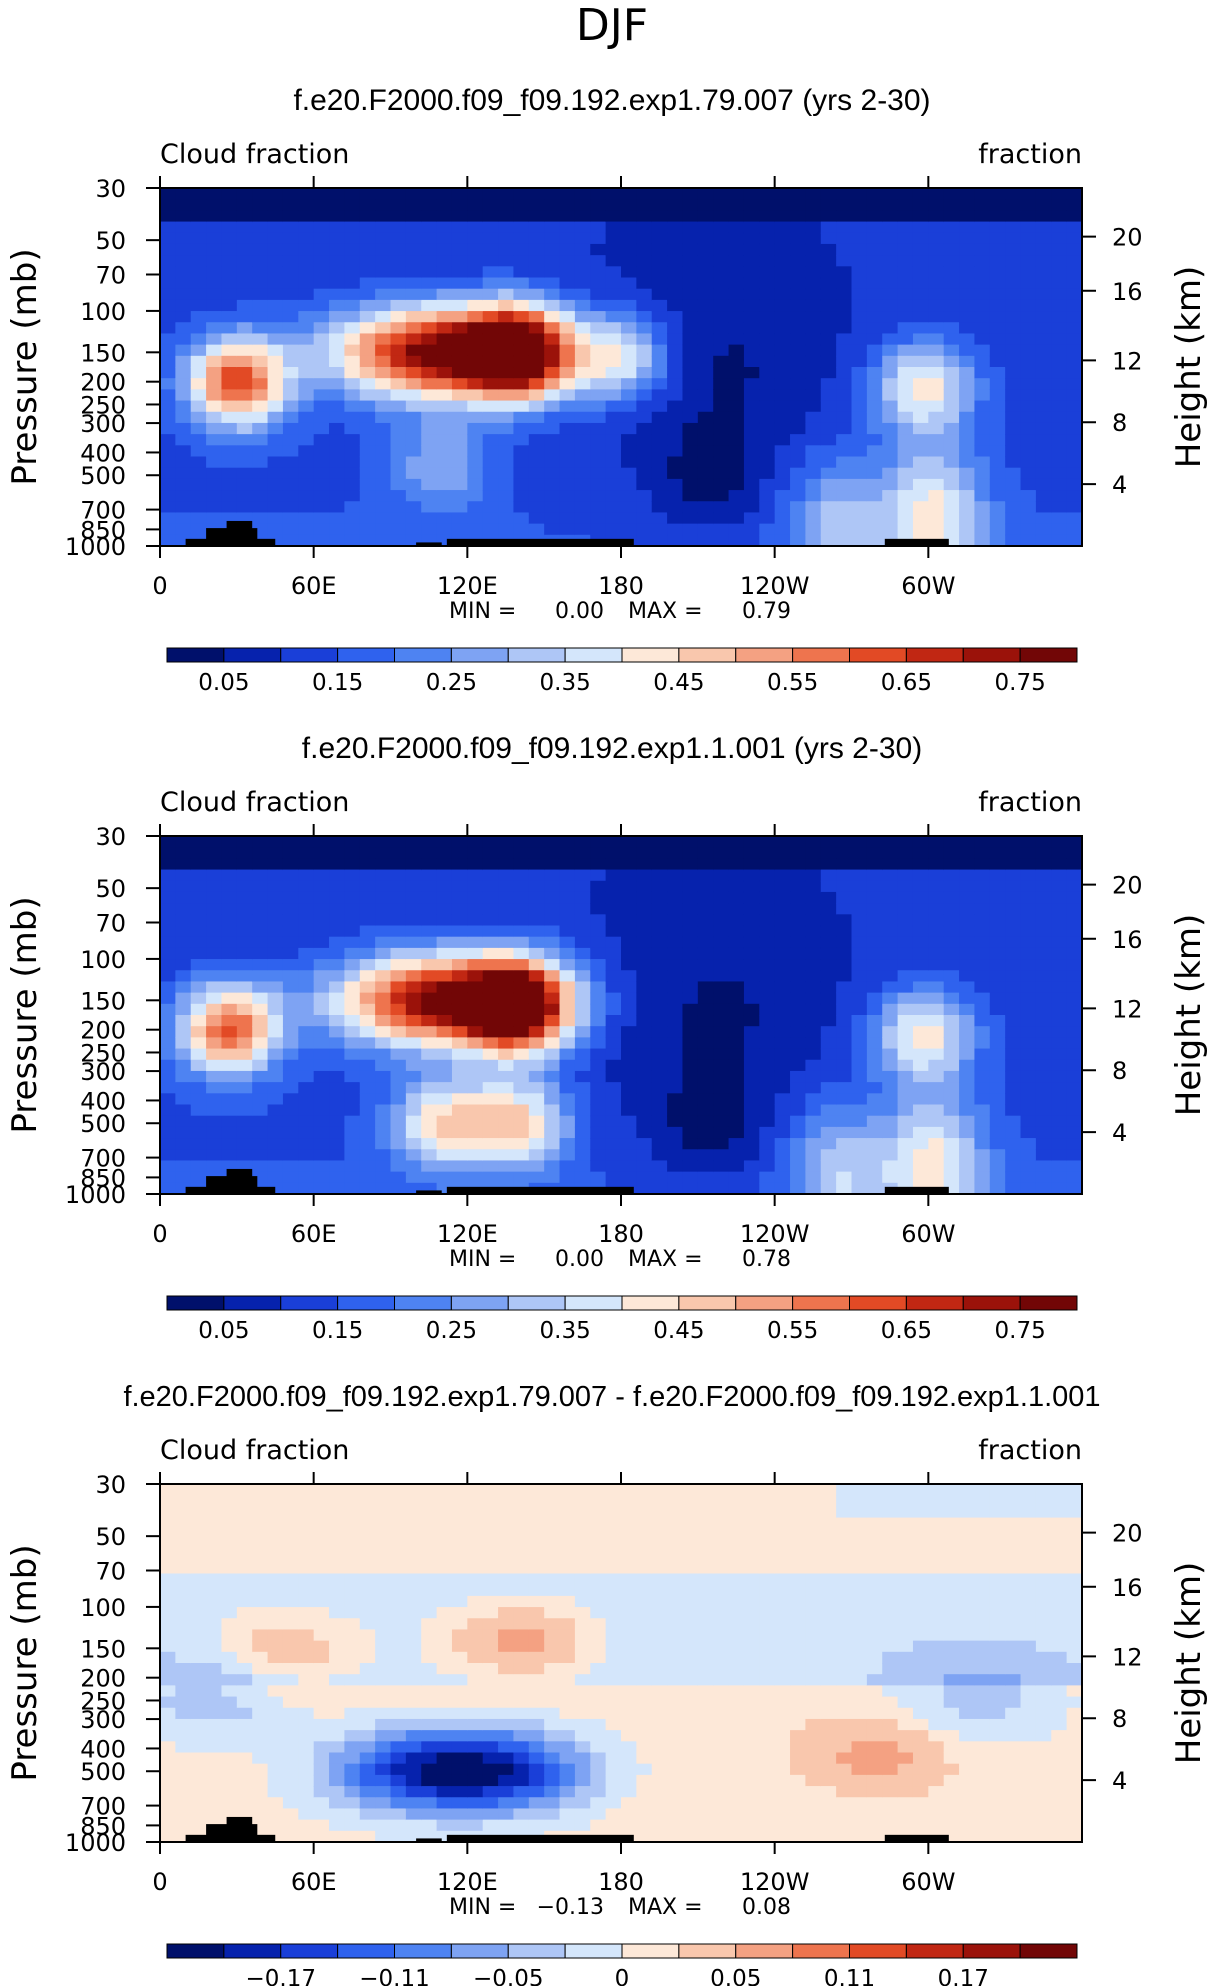 The image size is (1224, 1986). Describe the element at coordinates (429, 544) in the screenshot. I see `topography-mask` at that location.